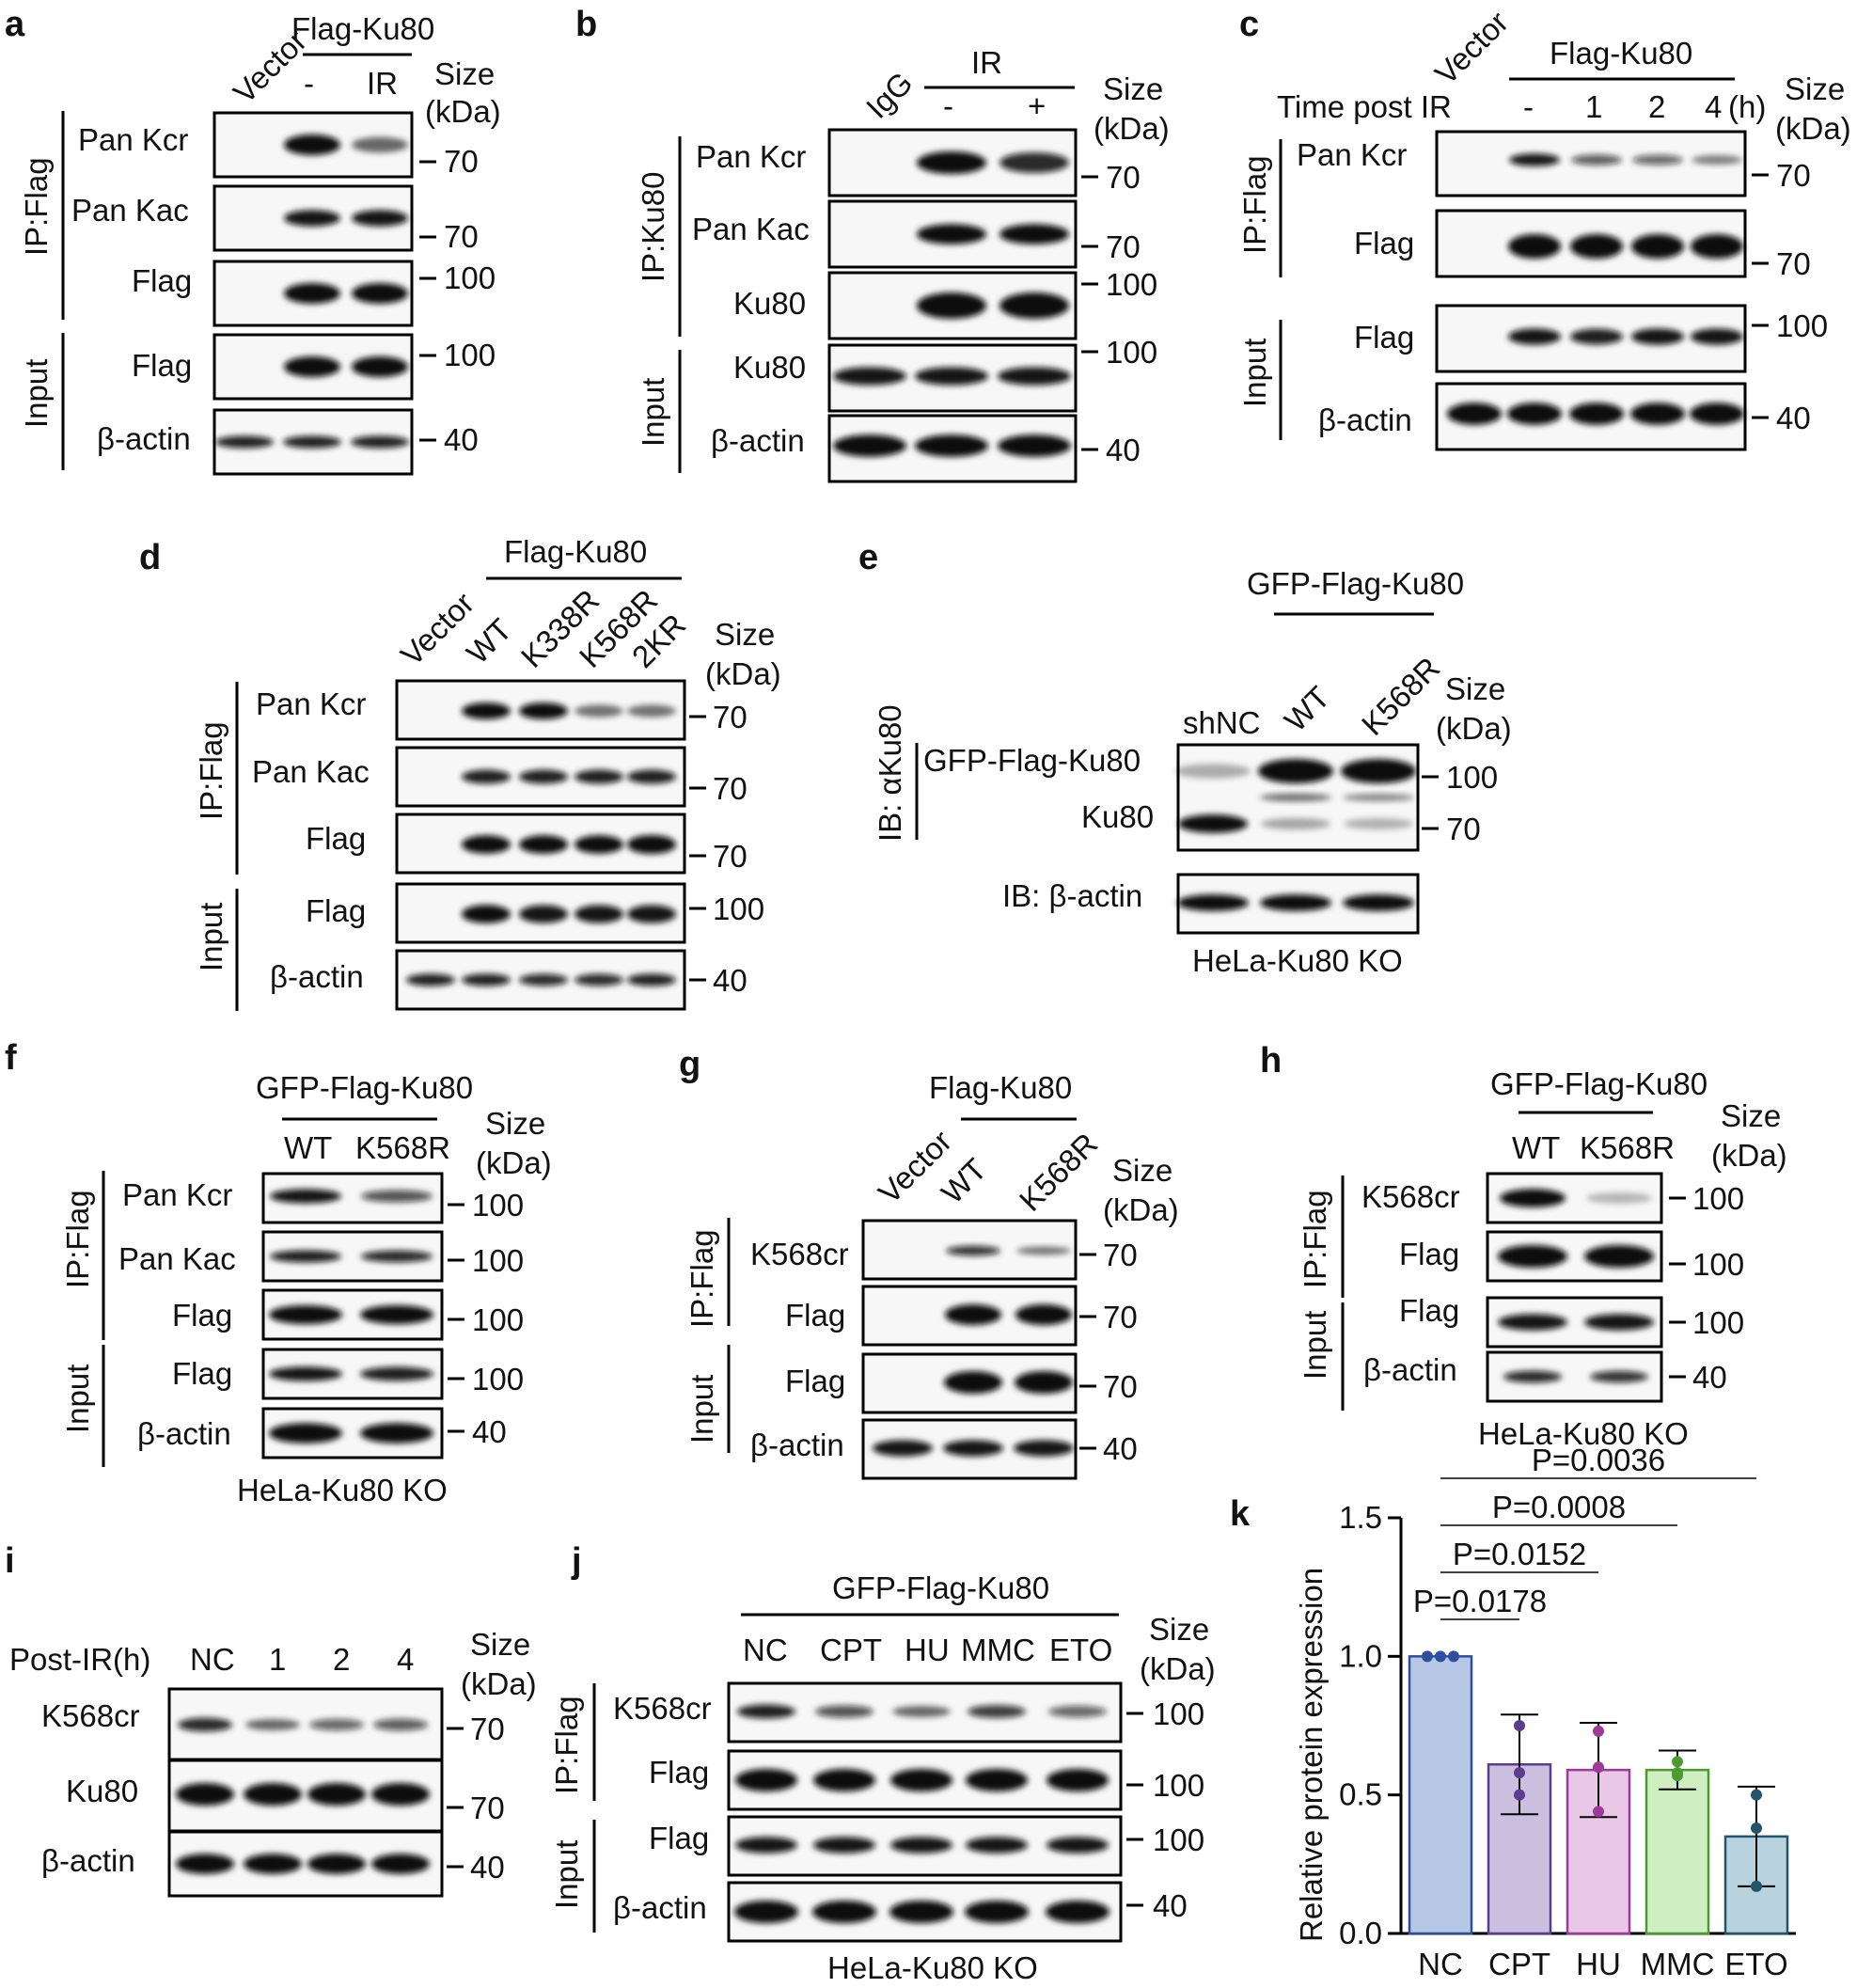 The image size is (1857, 1988). Describe the element at coordinates (1315, 1345) in the screenshot. I see `panel-h-group-input: Input` at that location.